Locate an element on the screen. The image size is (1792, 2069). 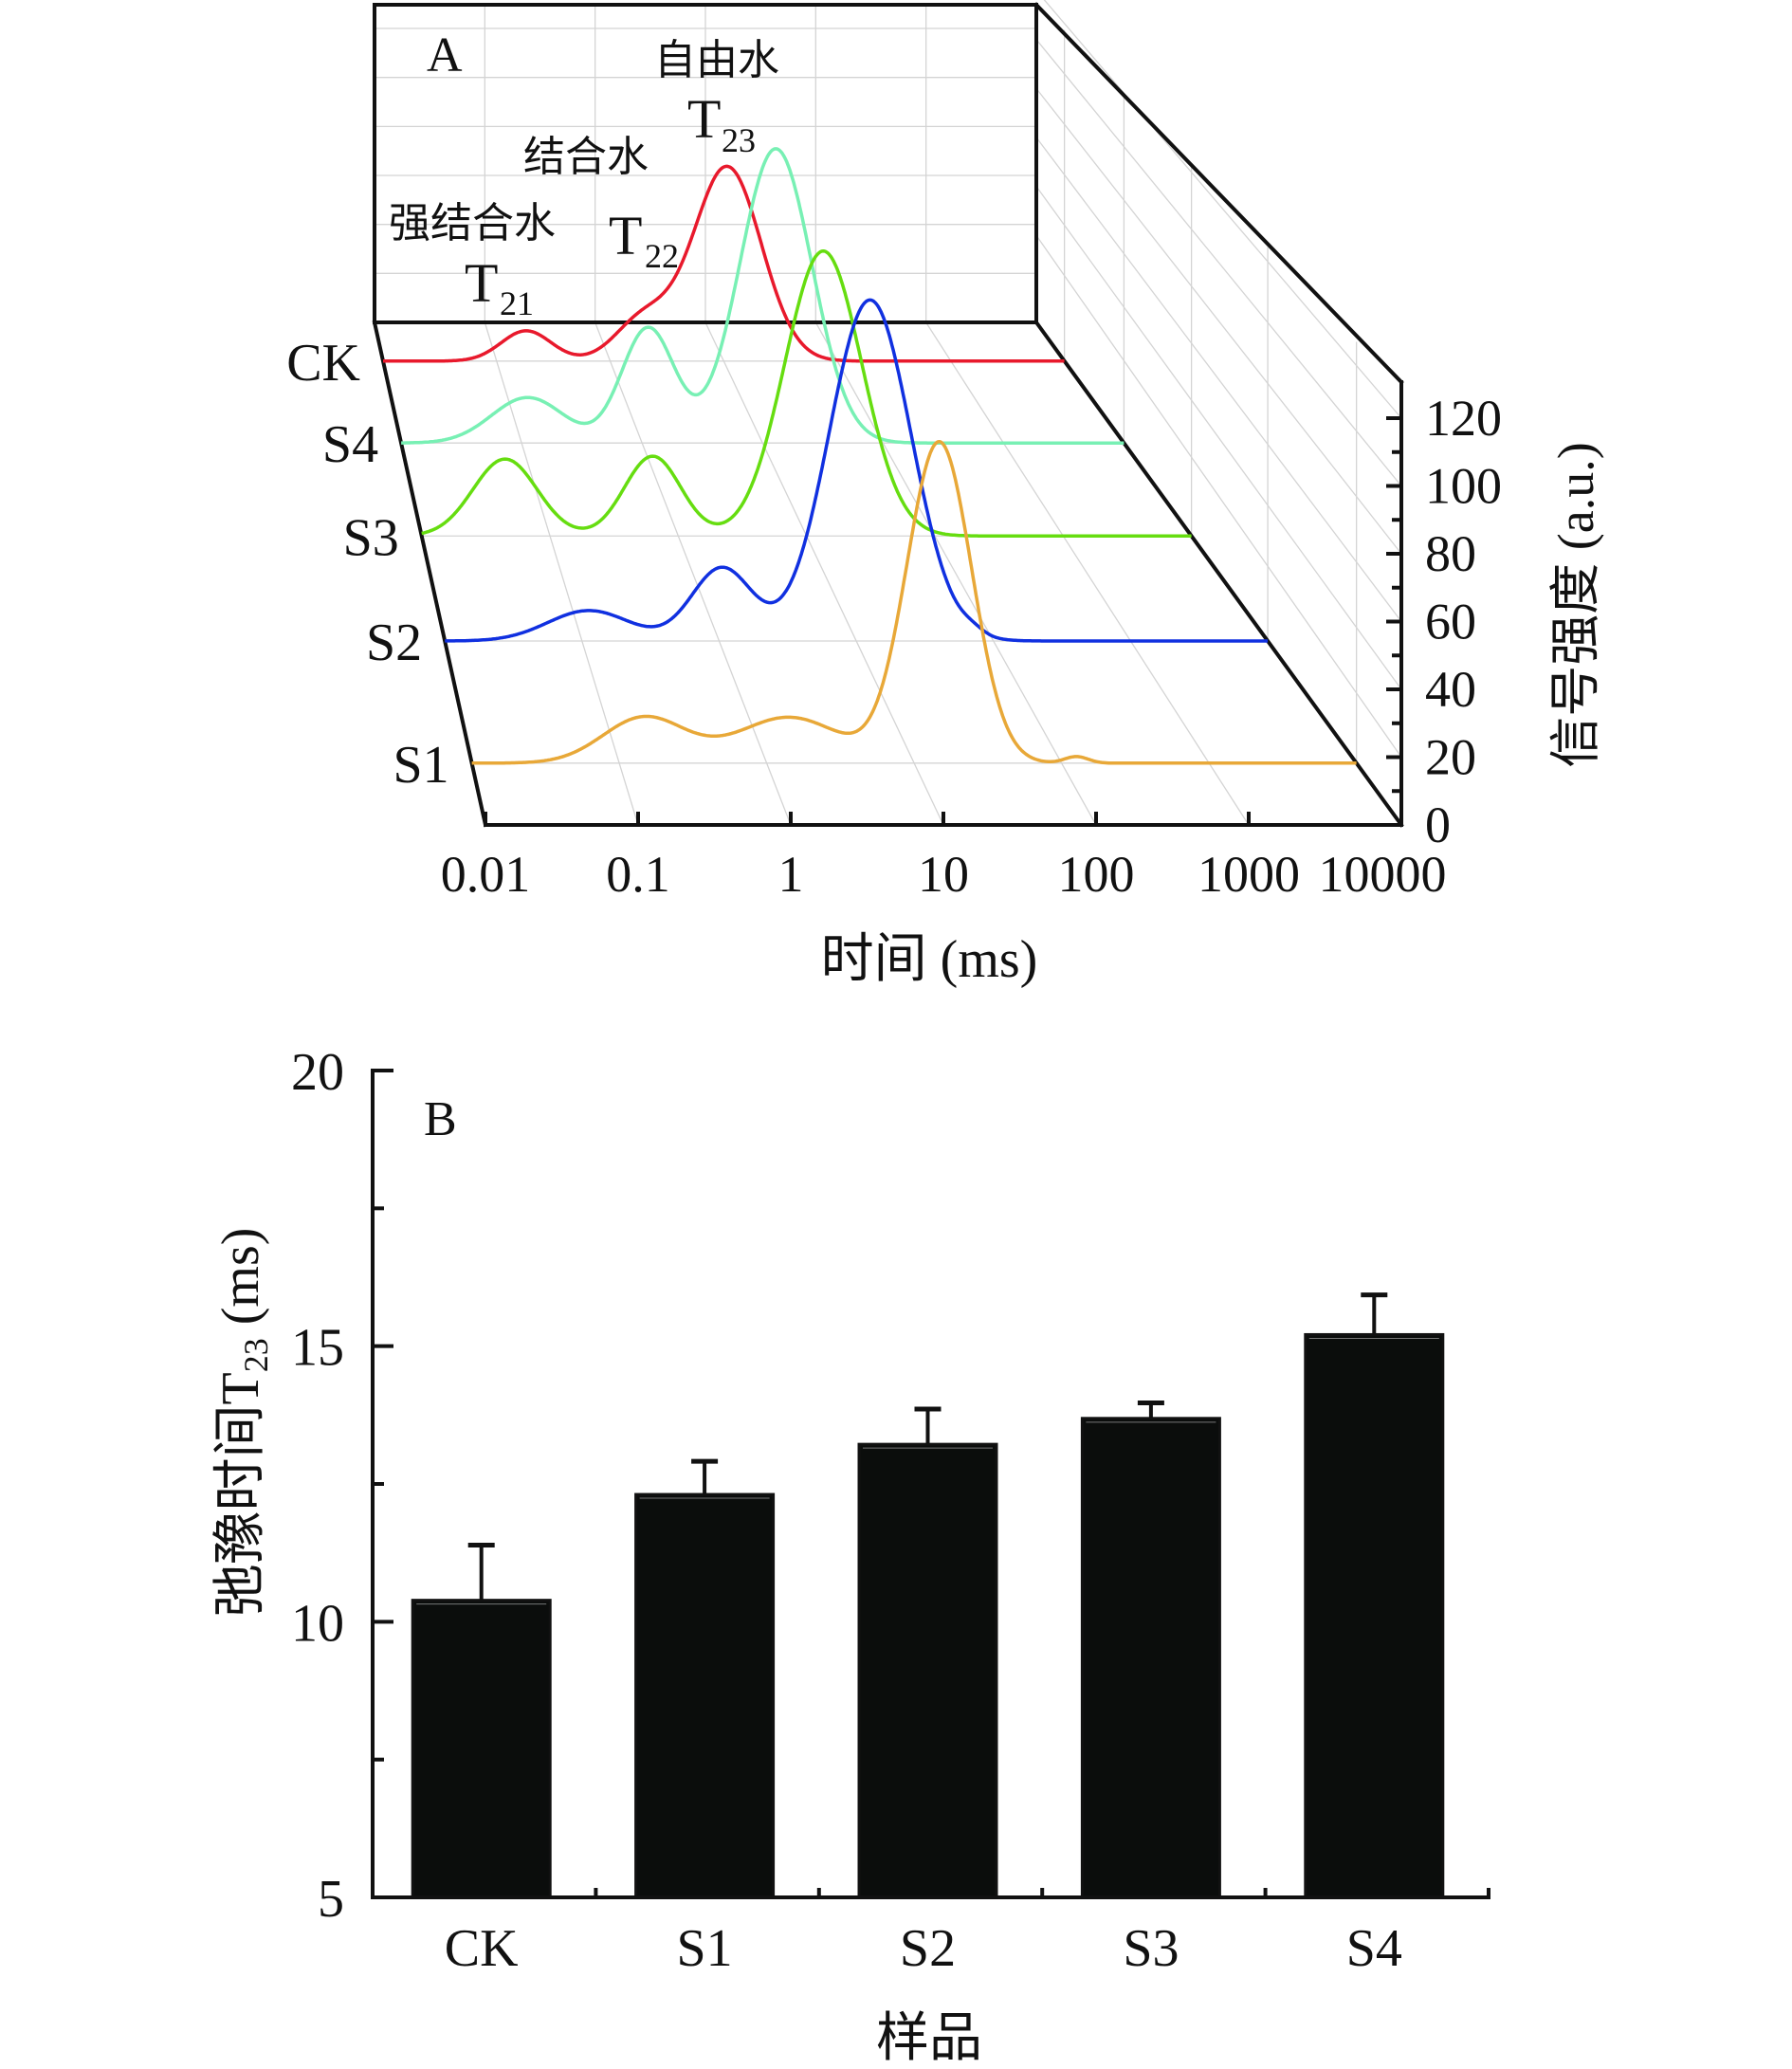
b-xlabel: 样品 is located at coordinates (929, 2038).